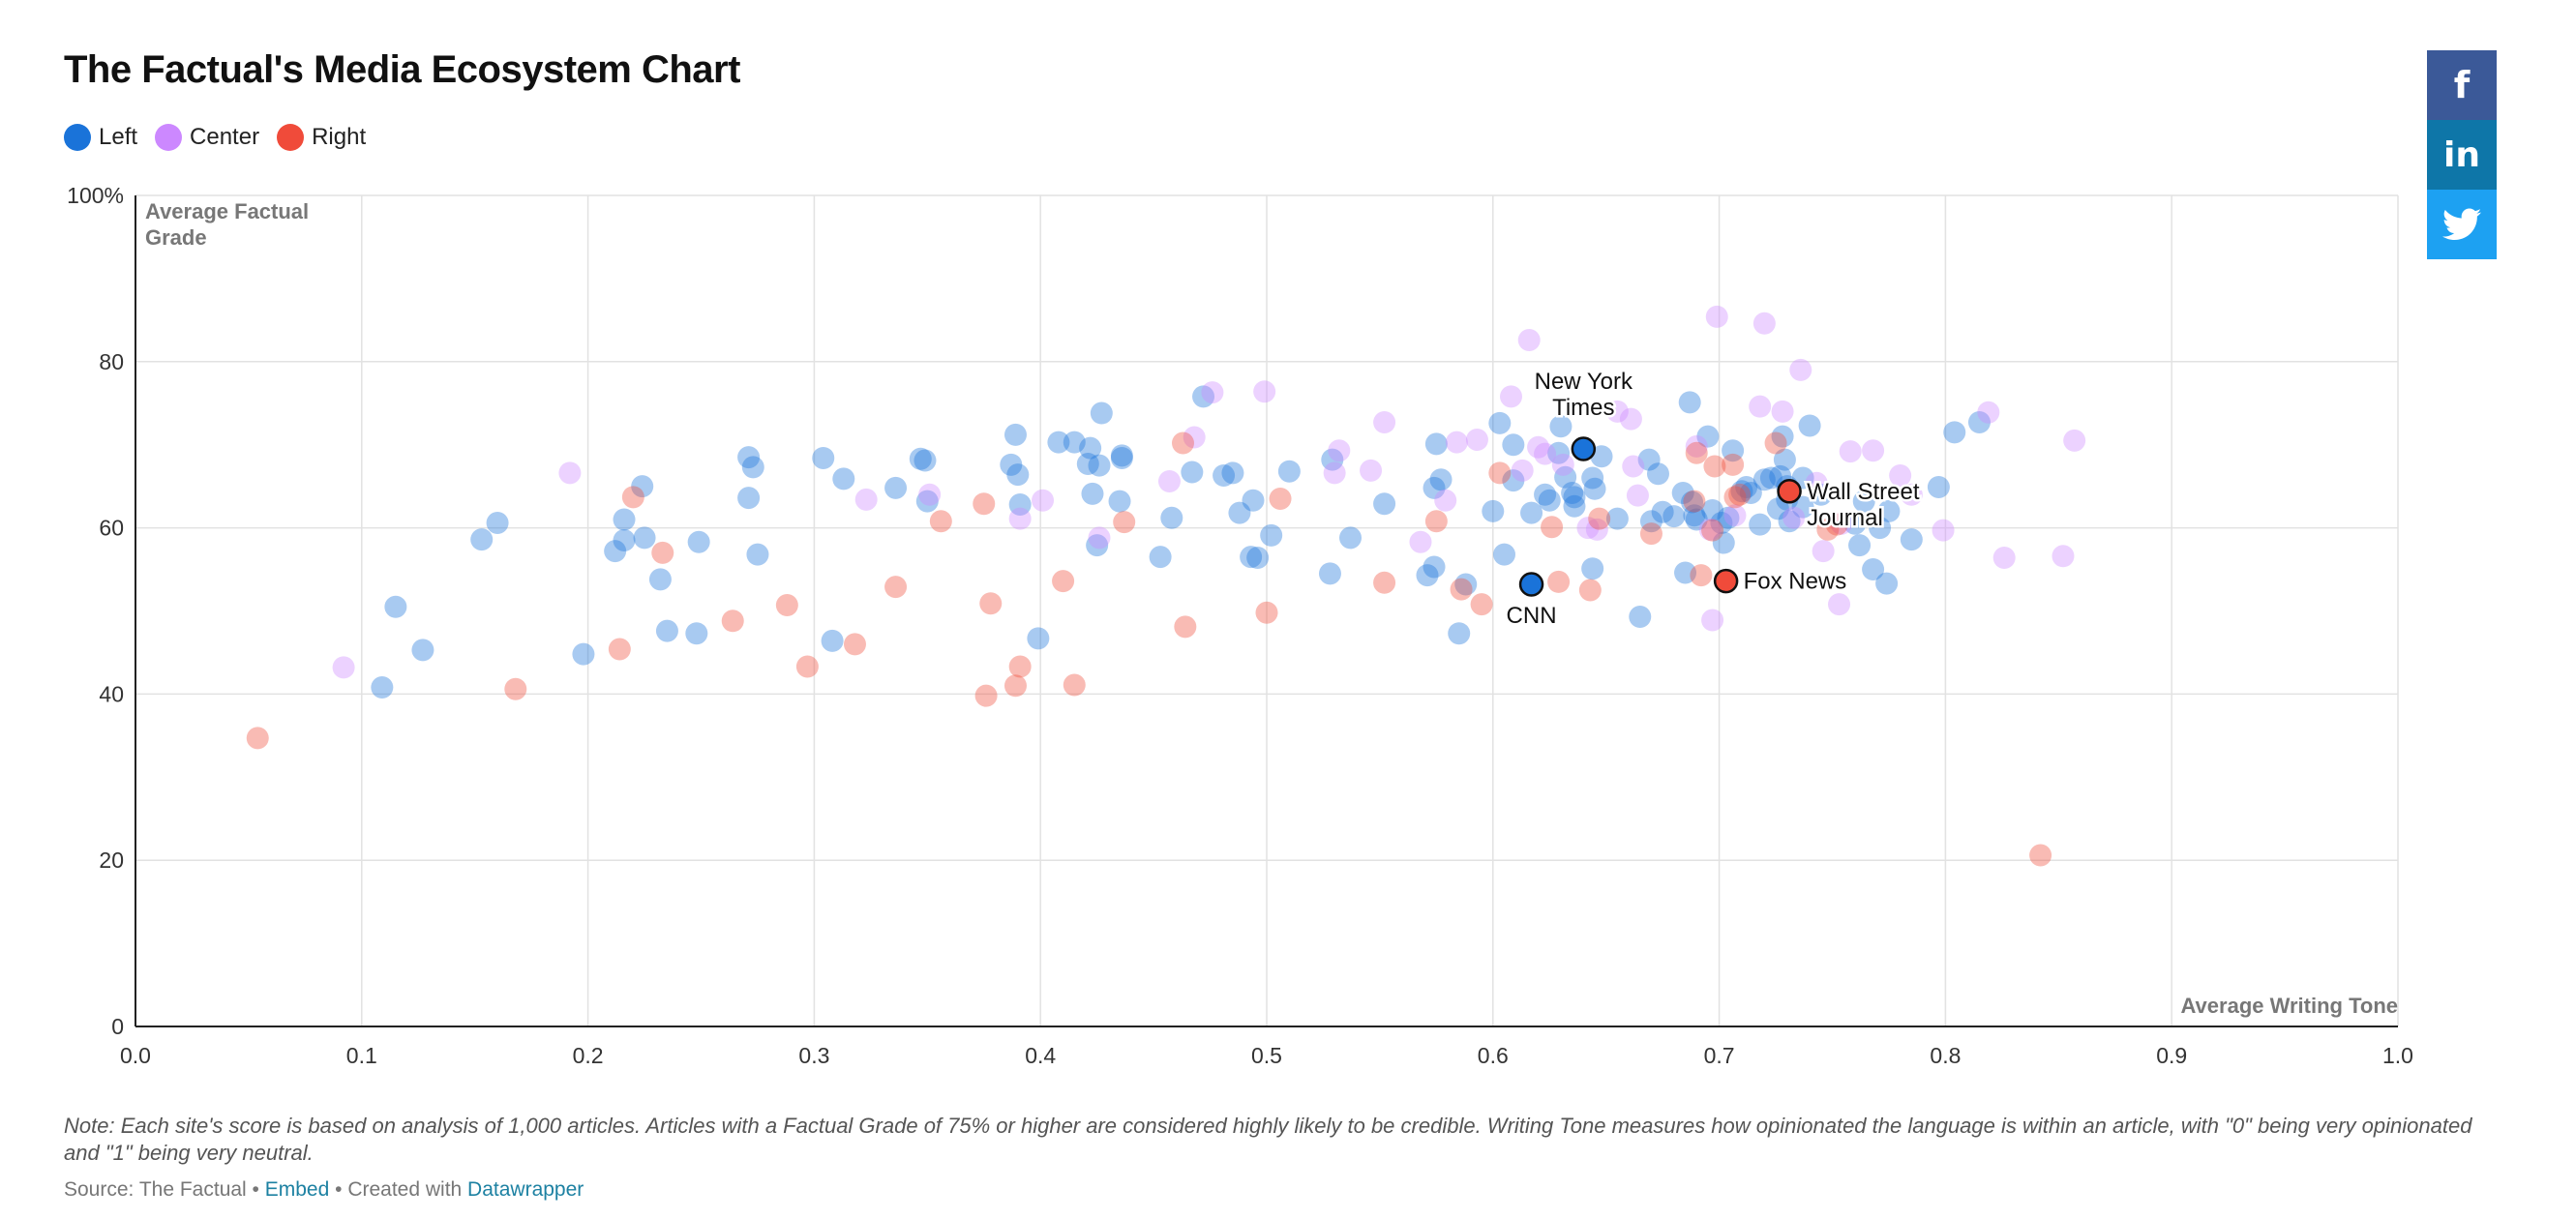 Image resolution: width=2576 pixels, height=1219 pixels. What do you see at coordinates (227, 211) in the screenshot?
I see `y-axis-title-line: Average Factual` at bounding box center [227, 211].